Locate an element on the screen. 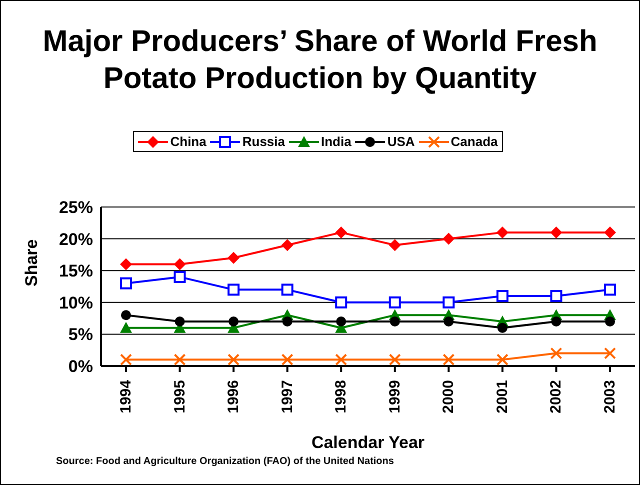  y-tick-label: 15% is located at coordinates (75, 271).